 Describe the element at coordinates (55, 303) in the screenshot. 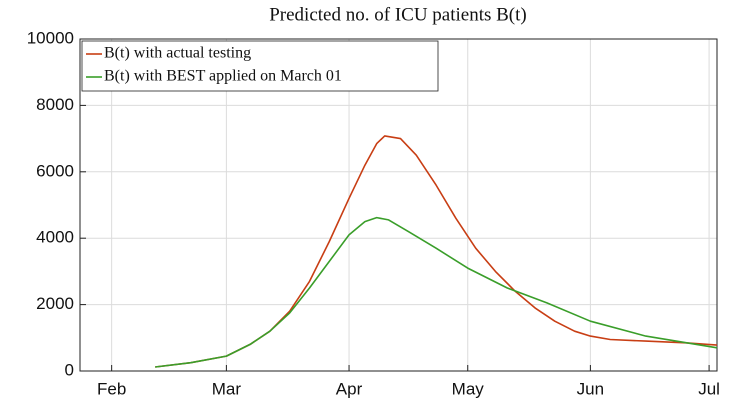

I see `y-tick-label: 2000` at that location.